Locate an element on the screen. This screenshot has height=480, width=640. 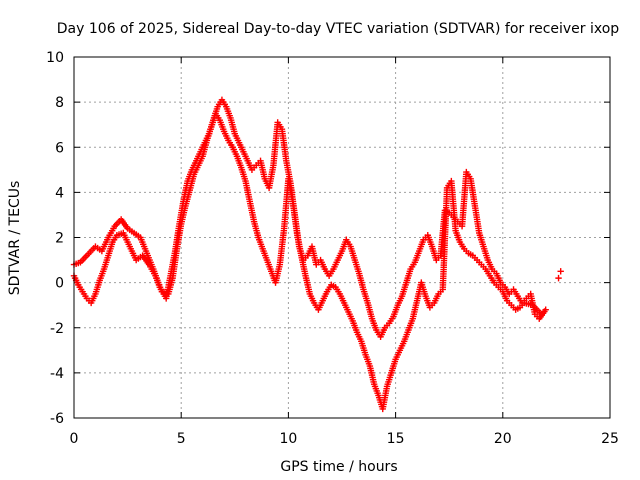
y-tick-label: 6 is located at coordinates (59, 148).